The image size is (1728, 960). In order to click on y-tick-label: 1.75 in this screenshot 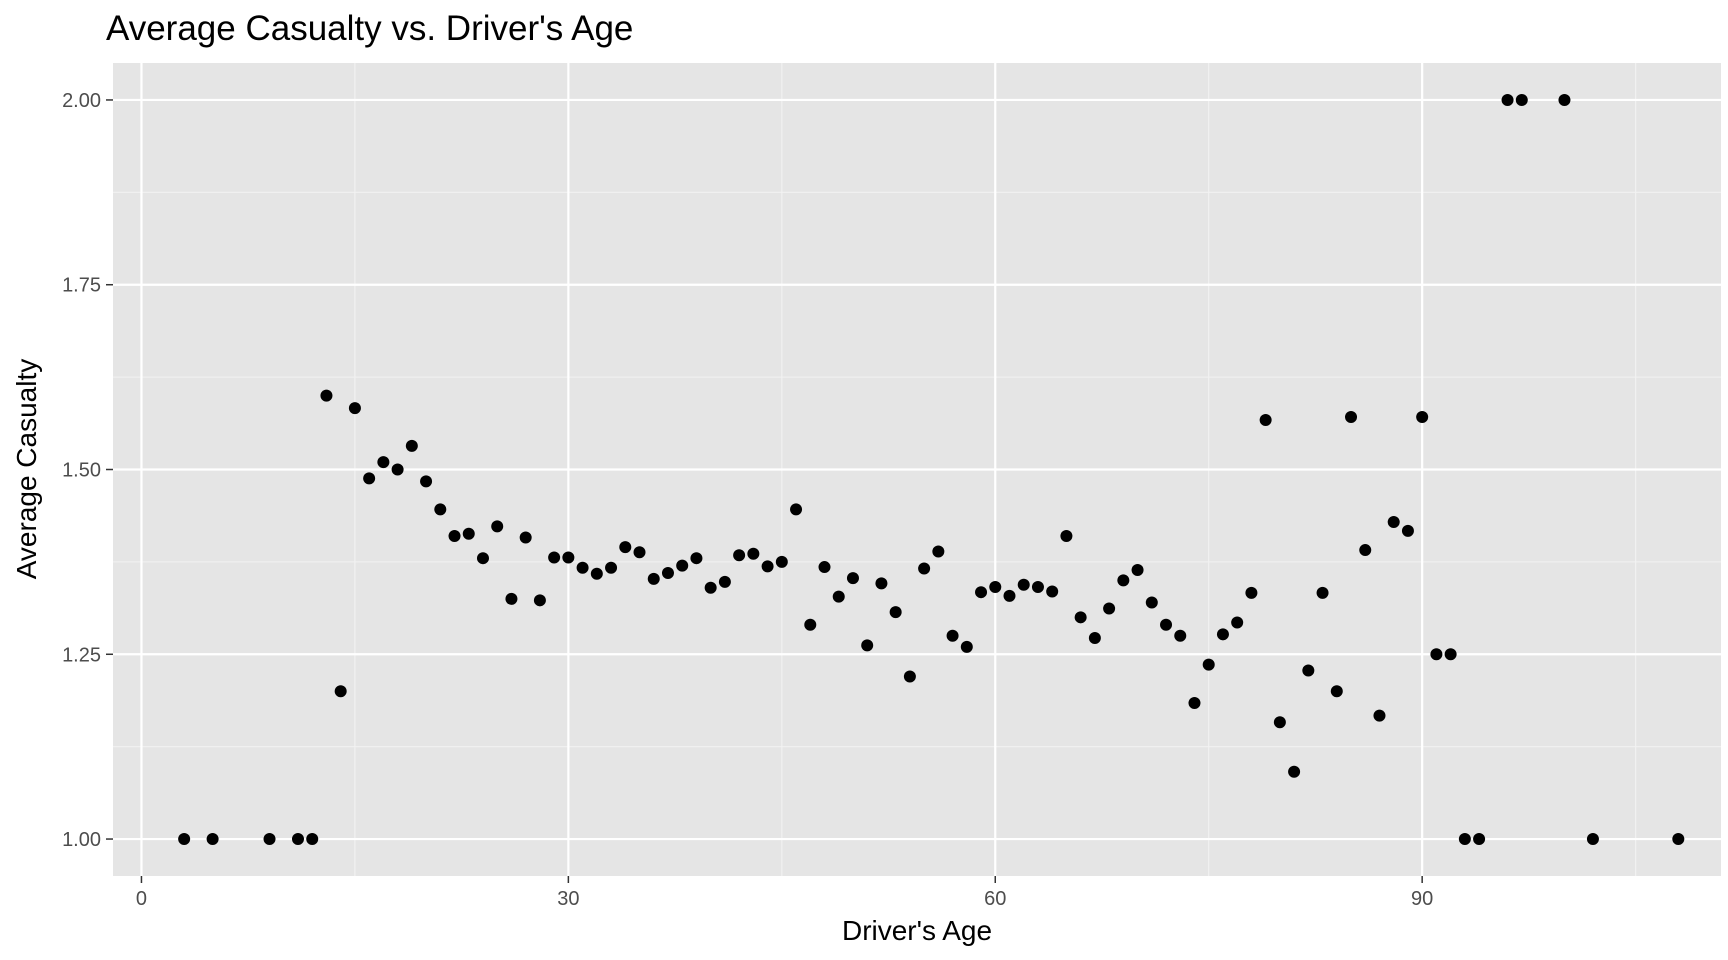, I will do `click(81, 286)`.